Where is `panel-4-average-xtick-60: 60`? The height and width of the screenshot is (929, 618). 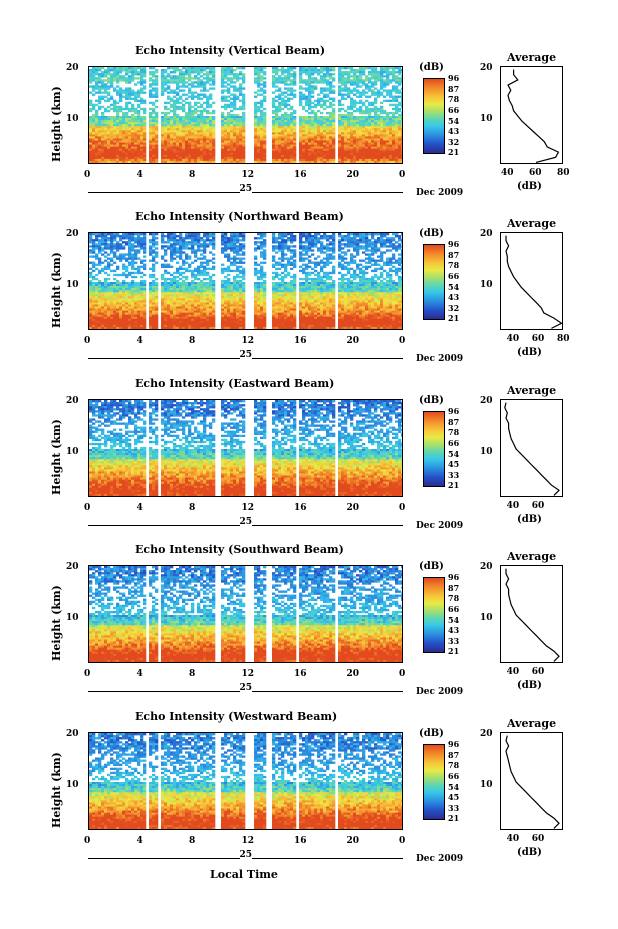
panel-4-average-xtick-60: 60 is located at coordinates (538, 672).